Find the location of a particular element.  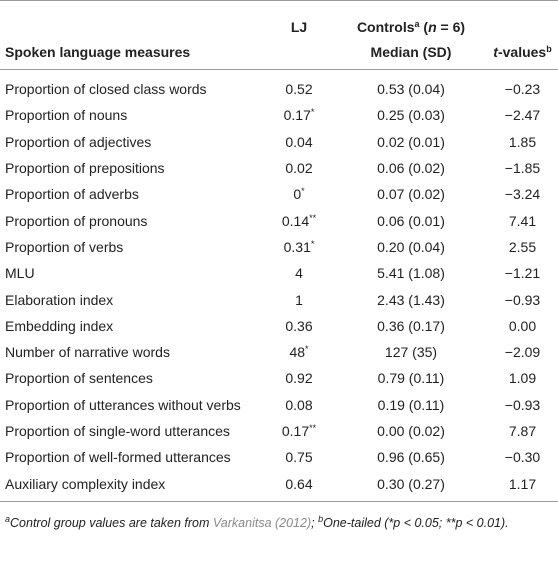

controls-cell: 5.41 (1.08) is located at coordinates (411, 273).